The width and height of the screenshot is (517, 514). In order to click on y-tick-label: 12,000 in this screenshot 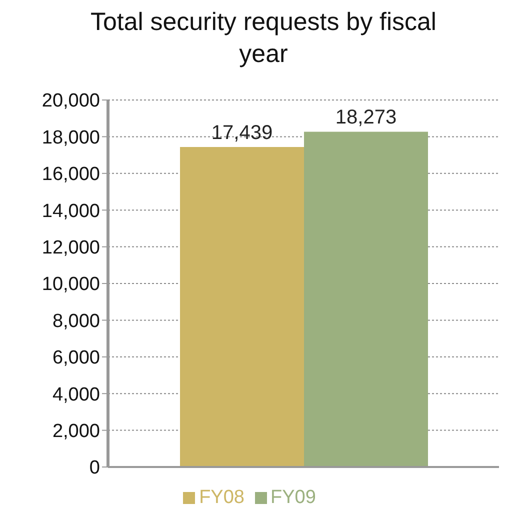, I will do `click(71, 248)`.